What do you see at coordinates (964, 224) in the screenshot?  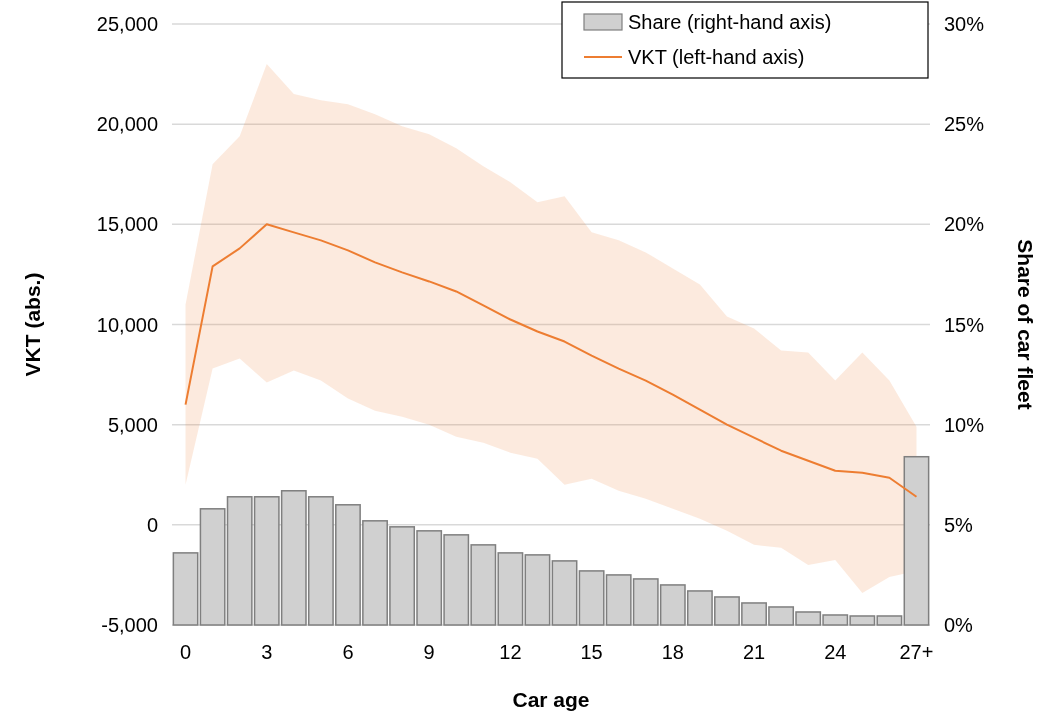 I see `y2-tick-label: 20%` at bounding box center [964, 224].